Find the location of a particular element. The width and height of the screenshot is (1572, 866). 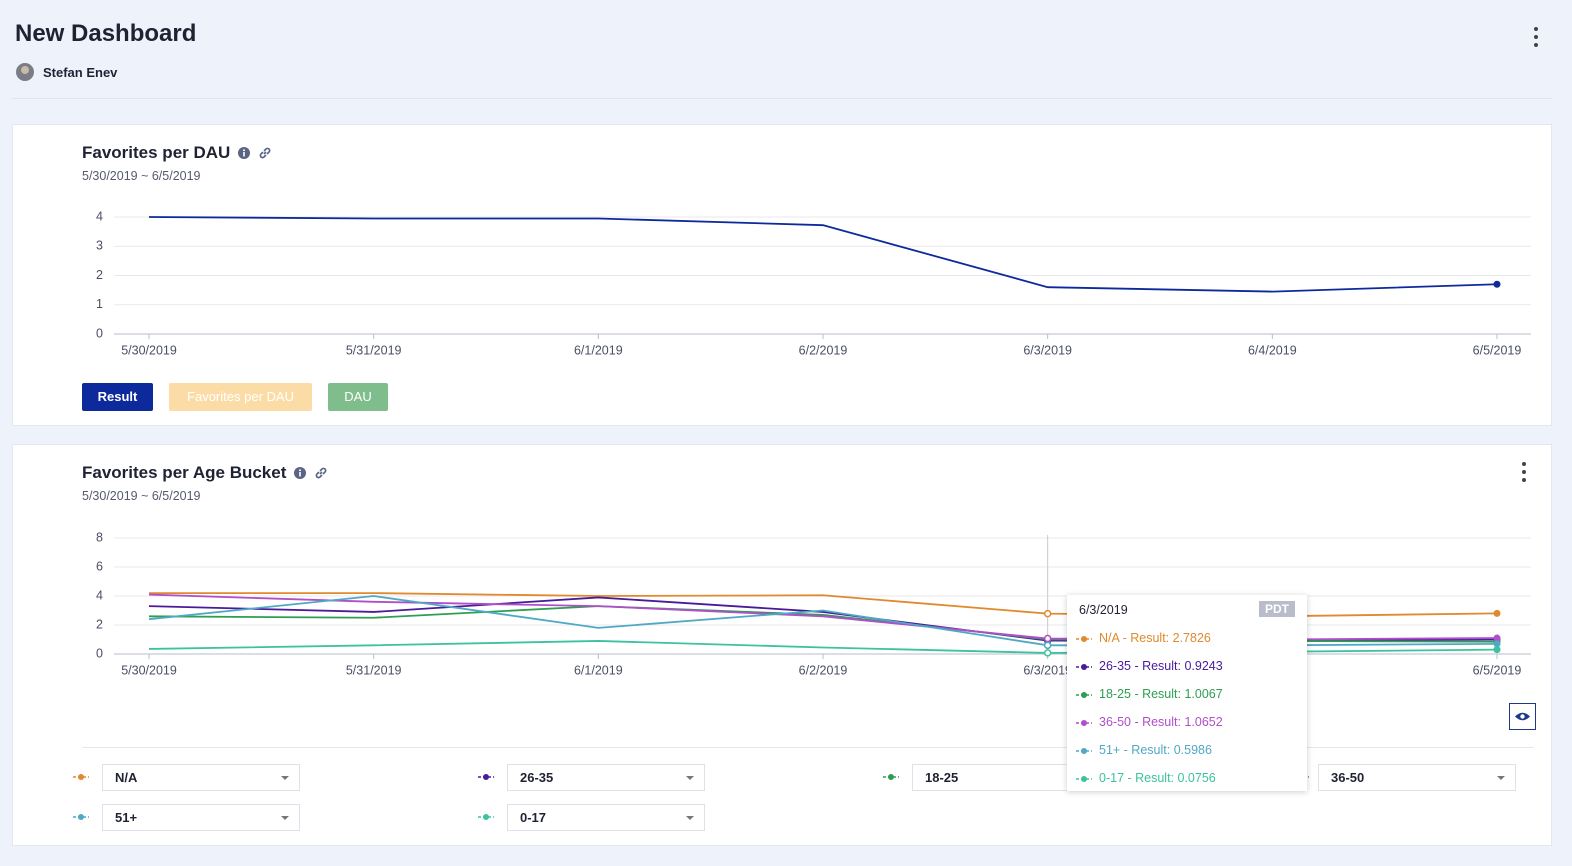

chart-heading: Favorites per DAU is located at coordinates (177, 153).